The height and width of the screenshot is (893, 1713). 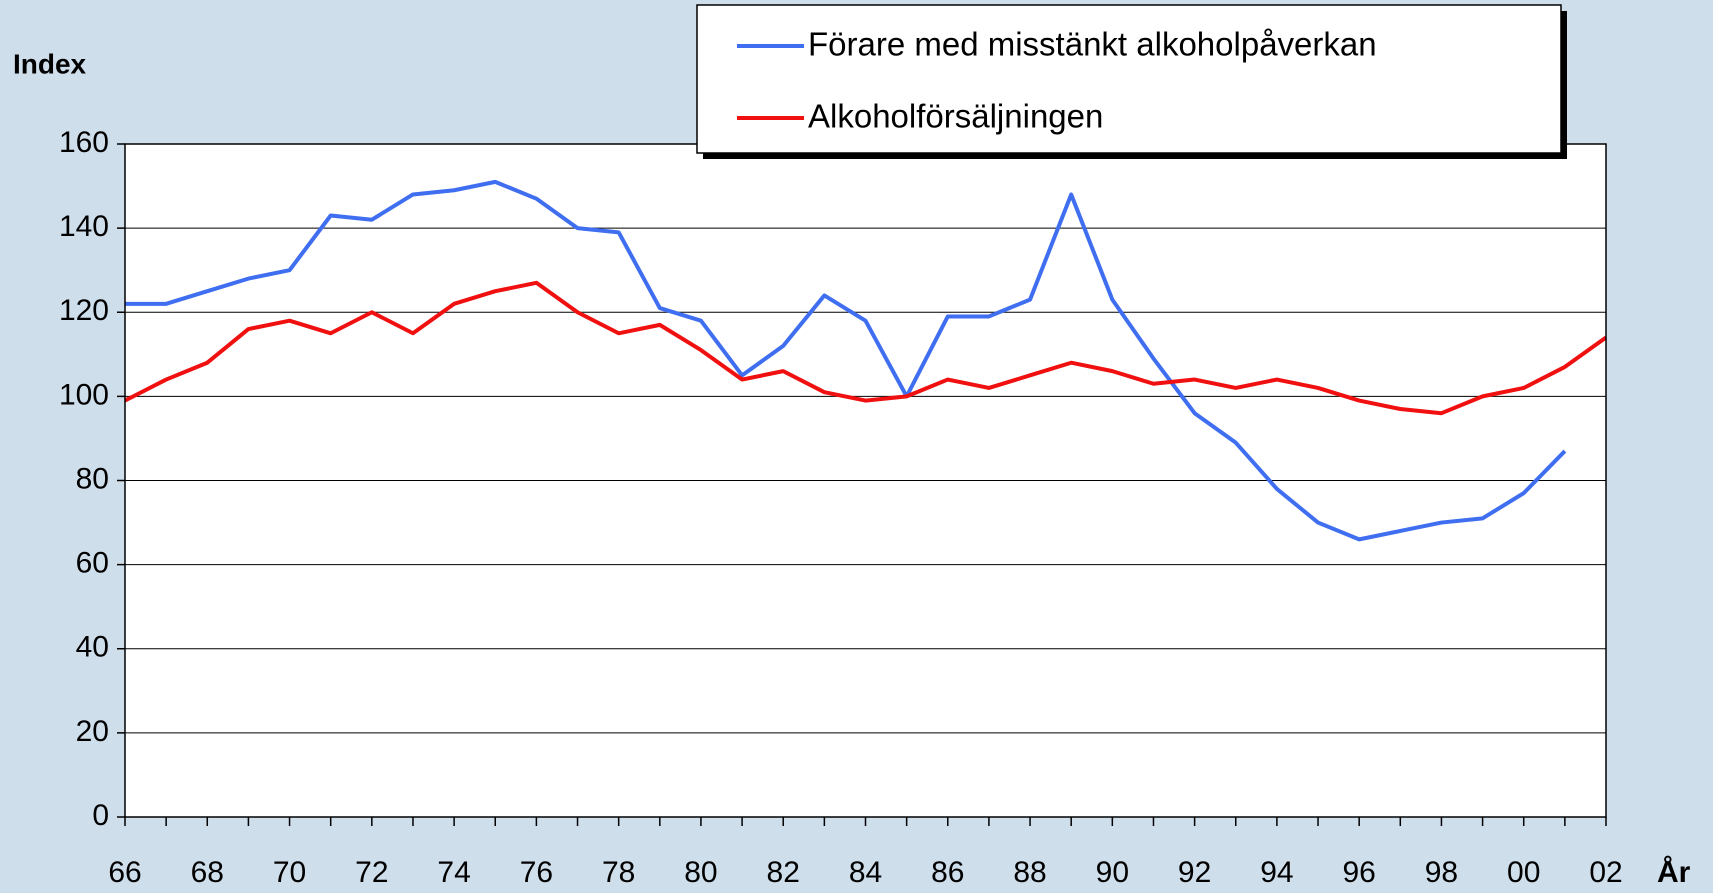 What do you see at coordinates (453, 872) in the screenshot?
I see `x-tick-label: 74` at bounding box center [453, 872].